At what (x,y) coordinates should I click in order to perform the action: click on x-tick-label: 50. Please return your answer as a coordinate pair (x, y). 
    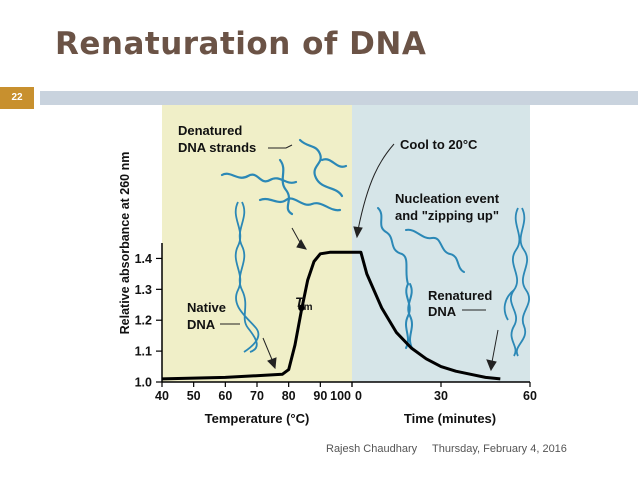
    Looking at the image, I should click on (194, 396).